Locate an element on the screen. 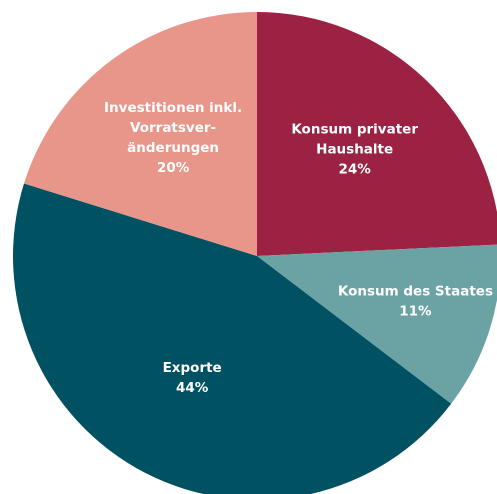 Image resolution: width=497 pixels, height=494 pixels. value-label: 11% is located at coordinates (415, 311).